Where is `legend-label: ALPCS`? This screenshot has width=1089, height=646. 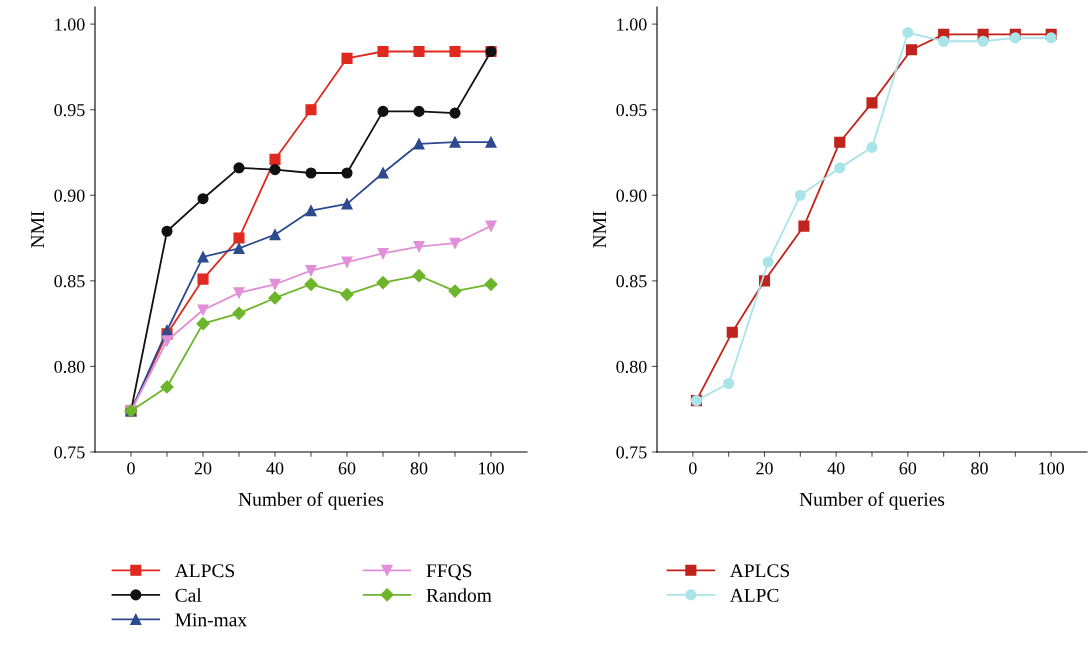 legend-label: ALPCS is located at coordinates (204, 571).